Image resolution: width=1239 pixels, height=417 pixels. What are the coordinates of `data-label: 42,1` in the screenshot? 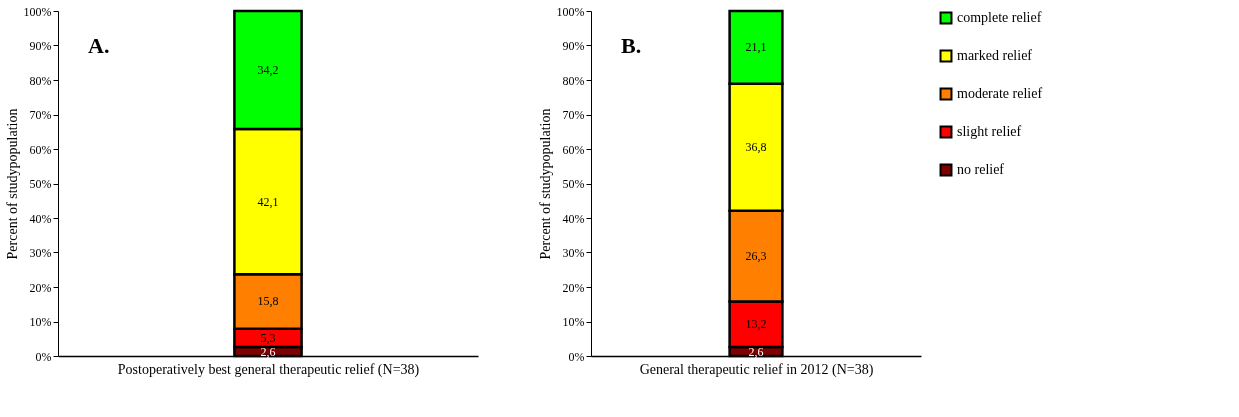 It's located at (268, 201).